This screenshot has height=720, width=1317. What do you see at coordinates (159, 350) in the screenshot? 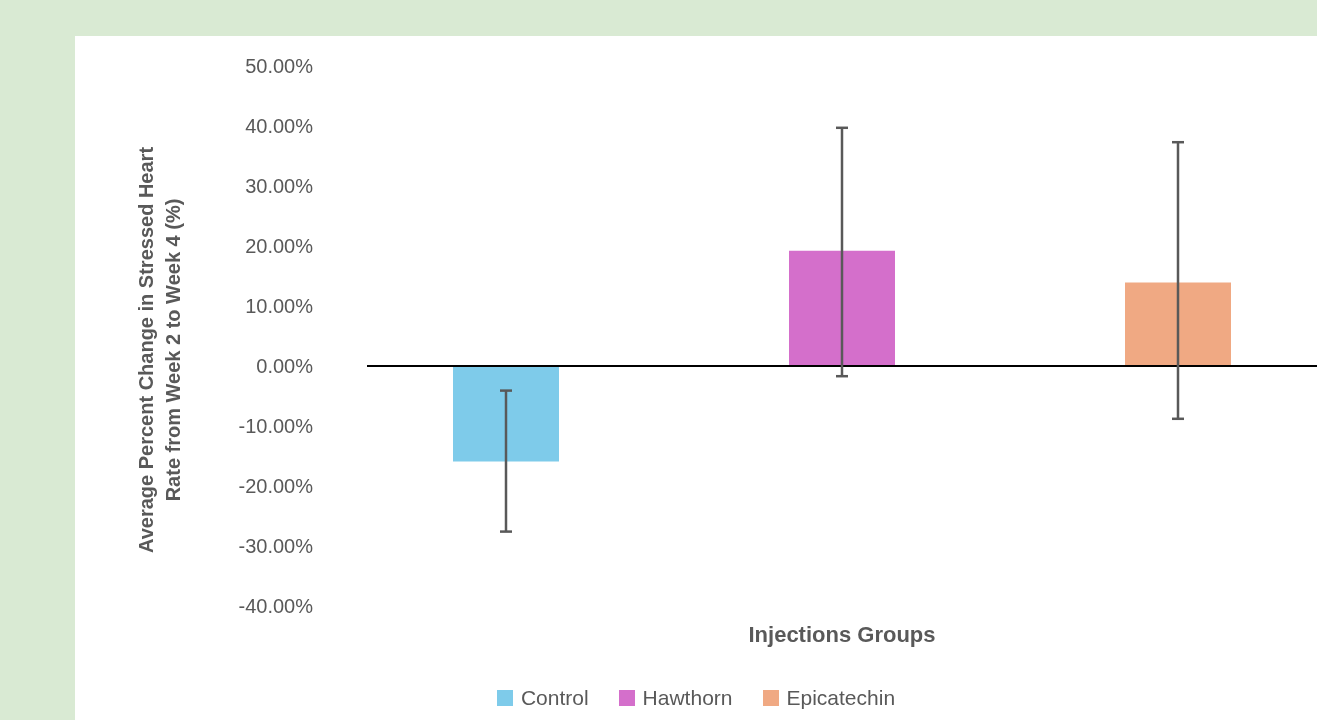
I see `y-axis-title: Average Percent Change in Stressed Heart Rate from Week 2 to Week 4 (%)` at bounding box center [159, 350].